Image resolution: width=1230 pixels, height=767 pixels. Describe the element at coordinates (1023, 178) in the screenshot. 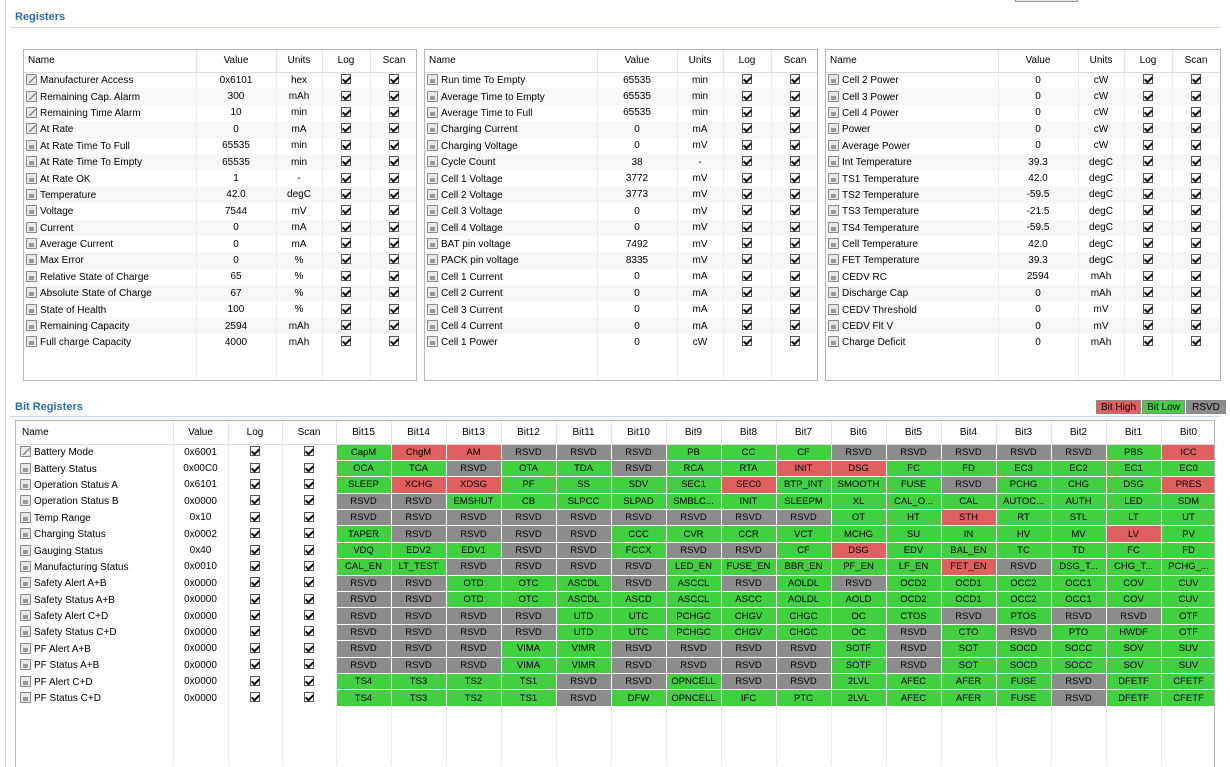

I see `register-row: TS1 Temperature 42.0 degC` at that location.